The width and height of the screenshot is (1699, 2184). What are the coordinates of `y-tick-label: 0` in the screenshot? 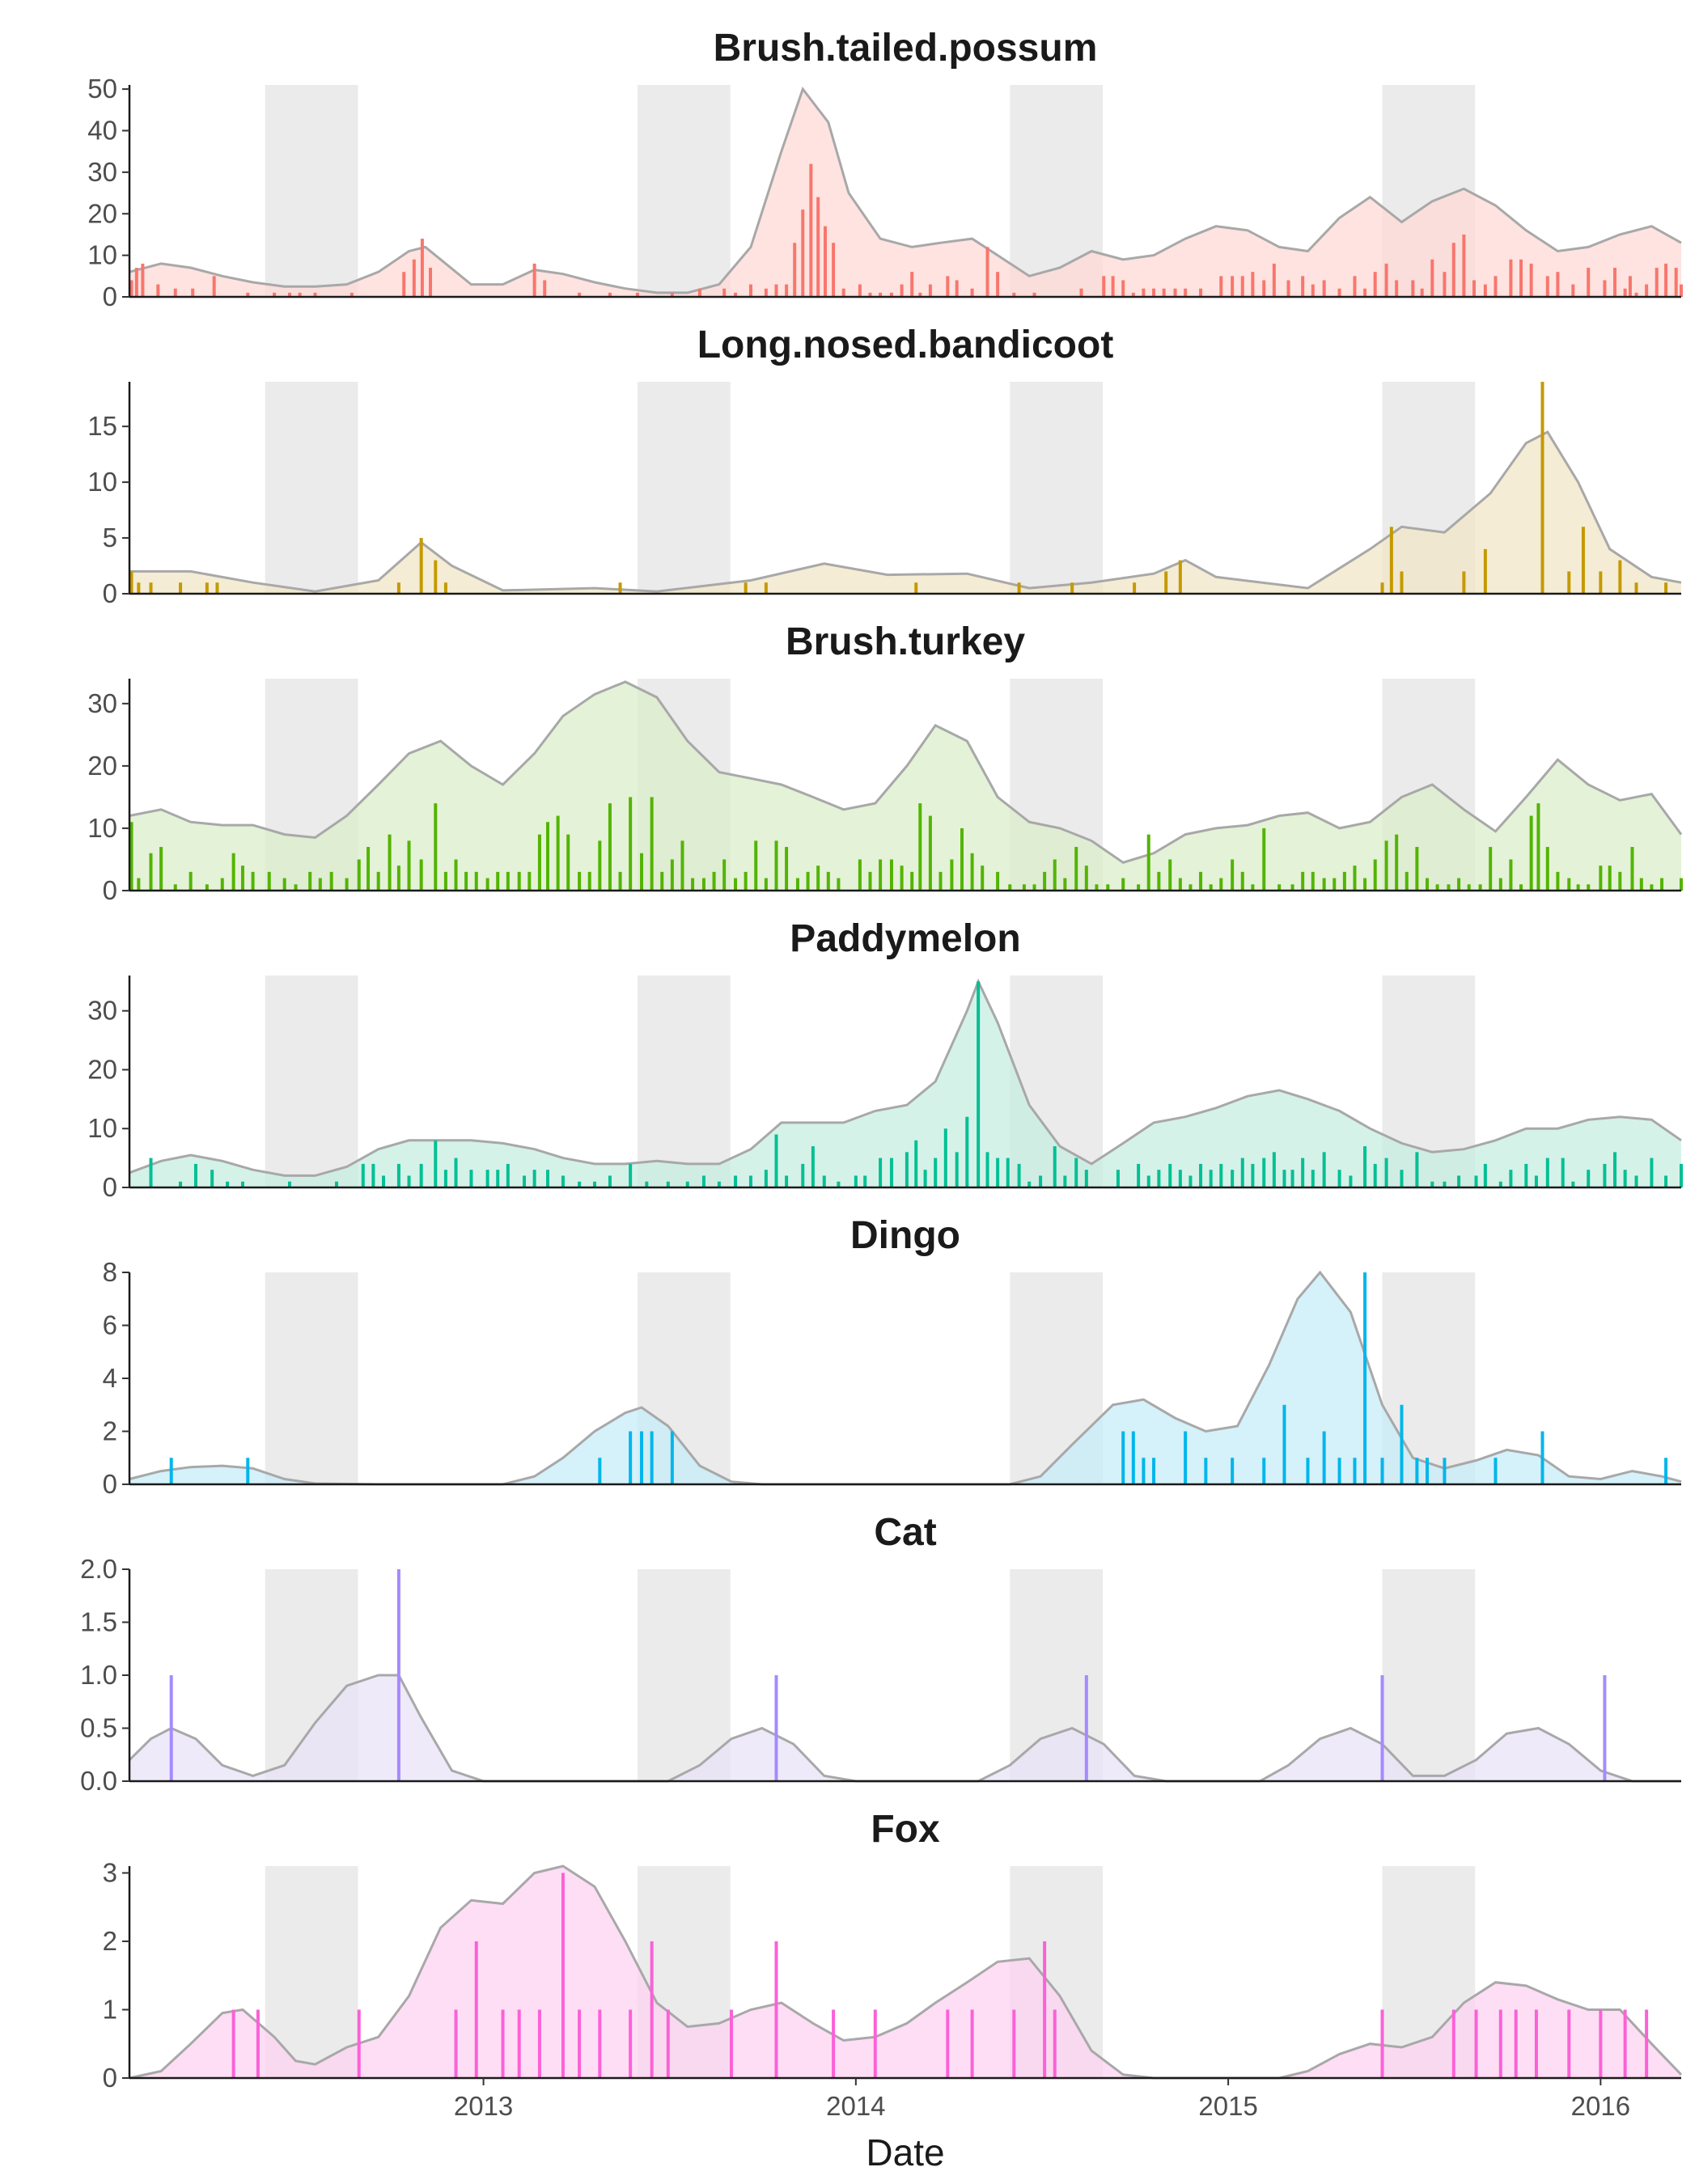 It's located at (110, 1484).